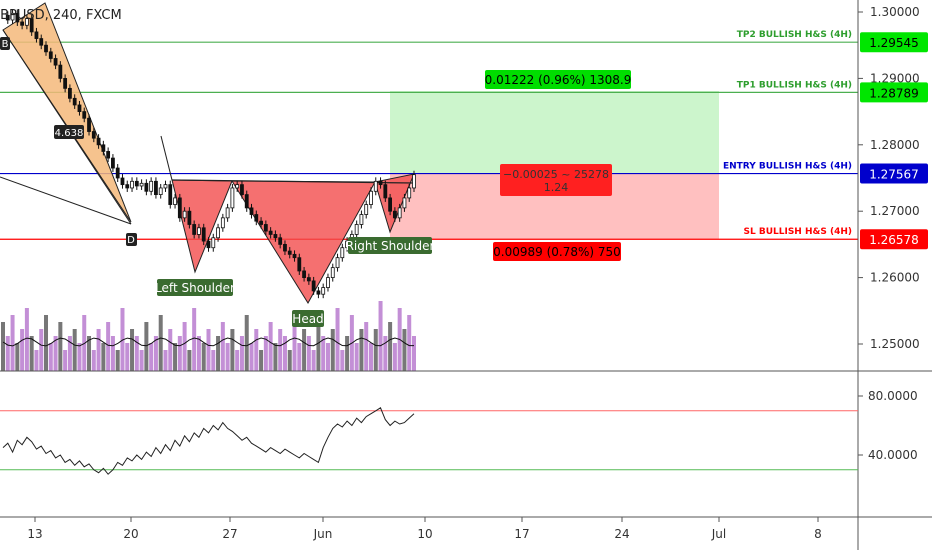  What do you see at coordinates (5, 44) in the screenshot?
I see `point-b-label: B` at bounding box center [5, 44].